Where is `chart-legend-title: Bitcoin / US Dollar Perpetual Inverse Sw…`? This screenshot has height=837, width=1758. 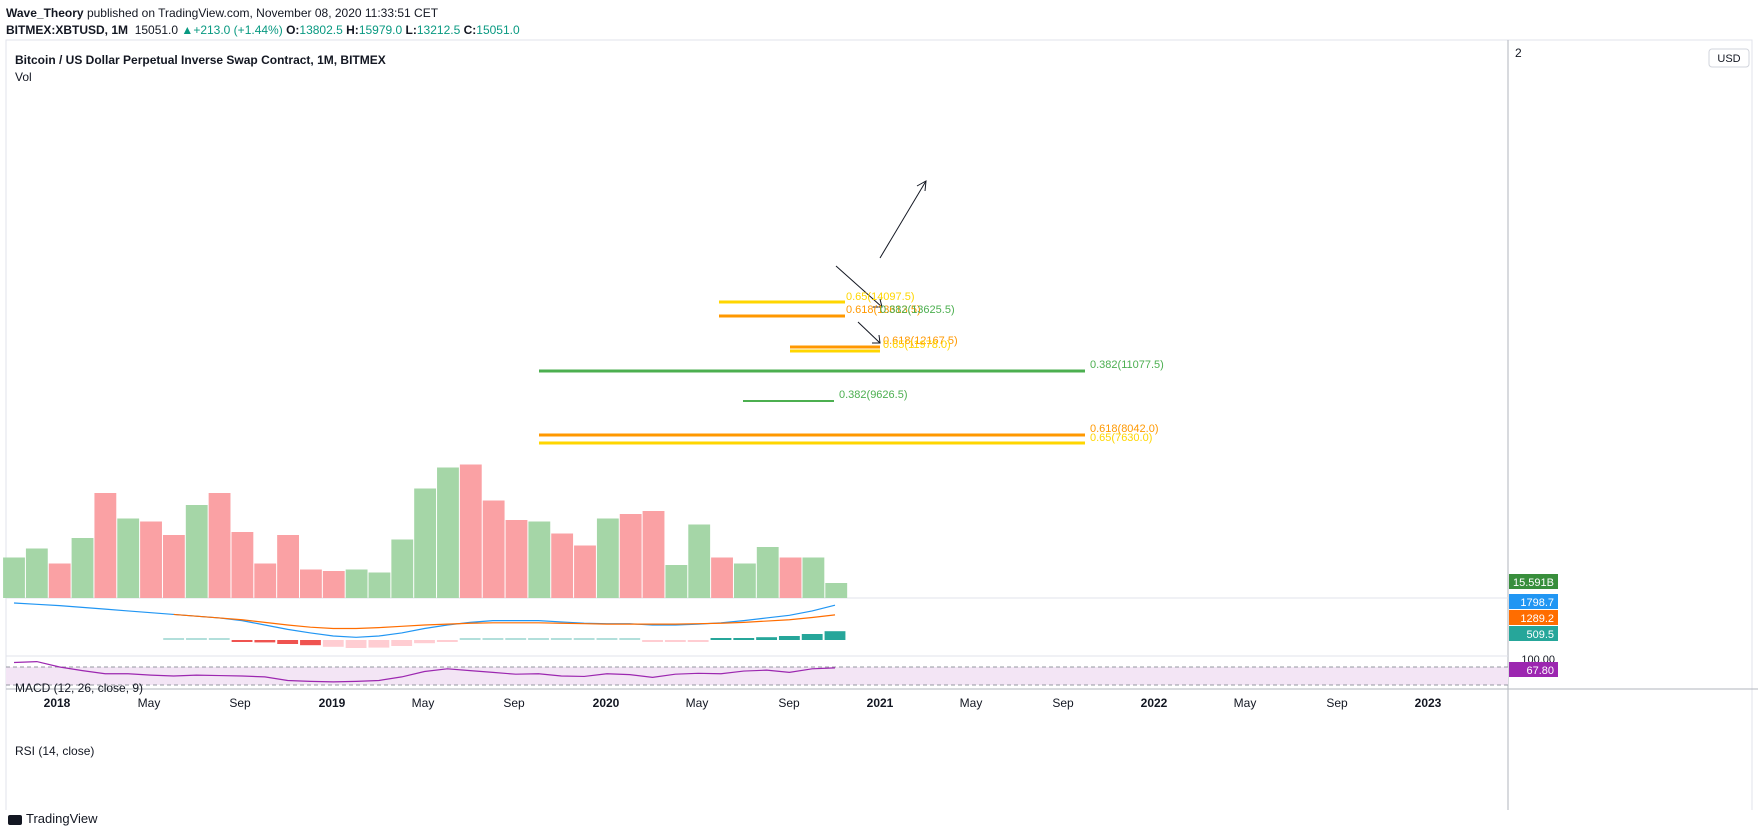 chart-legend-title: Bitcoin / US Dollar Perpetual Inverse Sw… is located at coordinates (200, 60).